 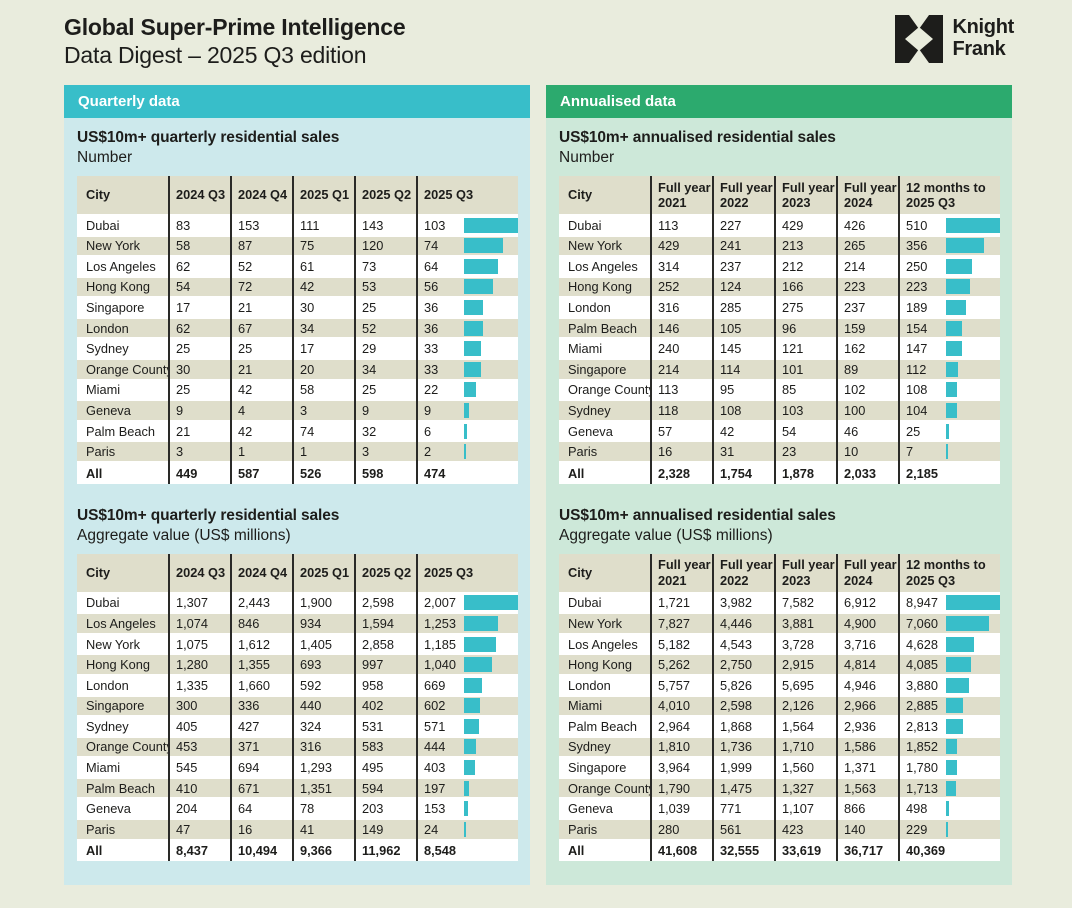 What do you see at coordinates (917, 390) in the screenshot?
I see `table-cell-value: 108` at bounding box center [917, 390].